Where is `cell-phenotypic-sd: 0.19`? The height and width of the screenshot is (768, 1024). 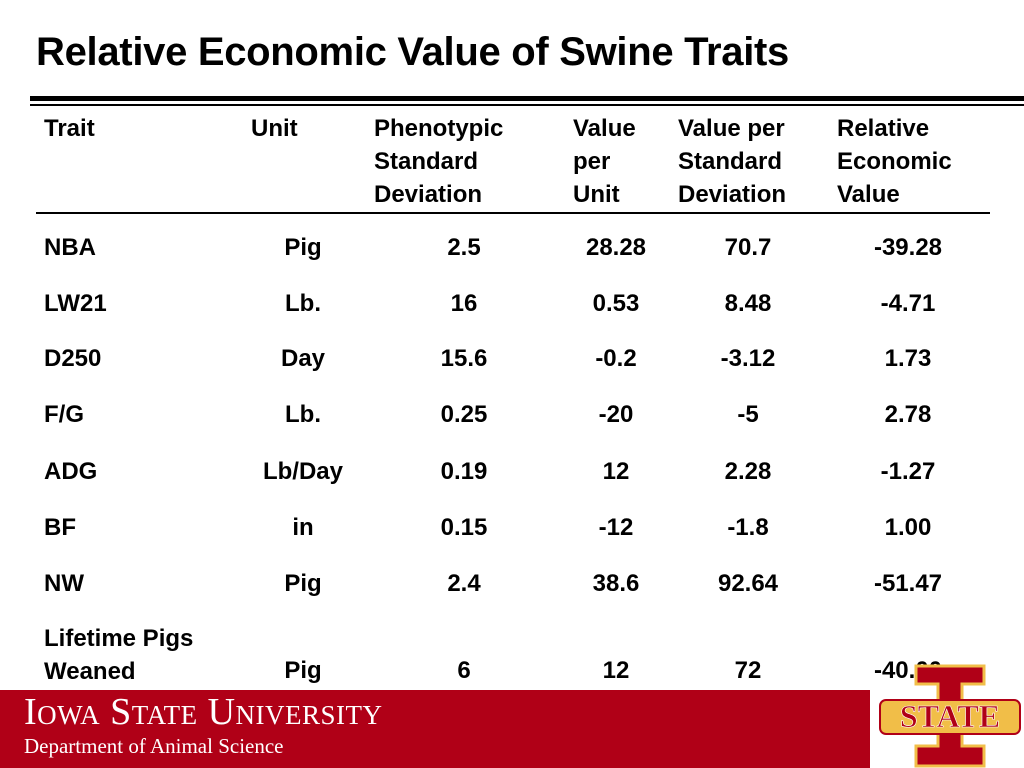 cell-phenotypic-sd: 0.19 is located at coordinates (464, 471).